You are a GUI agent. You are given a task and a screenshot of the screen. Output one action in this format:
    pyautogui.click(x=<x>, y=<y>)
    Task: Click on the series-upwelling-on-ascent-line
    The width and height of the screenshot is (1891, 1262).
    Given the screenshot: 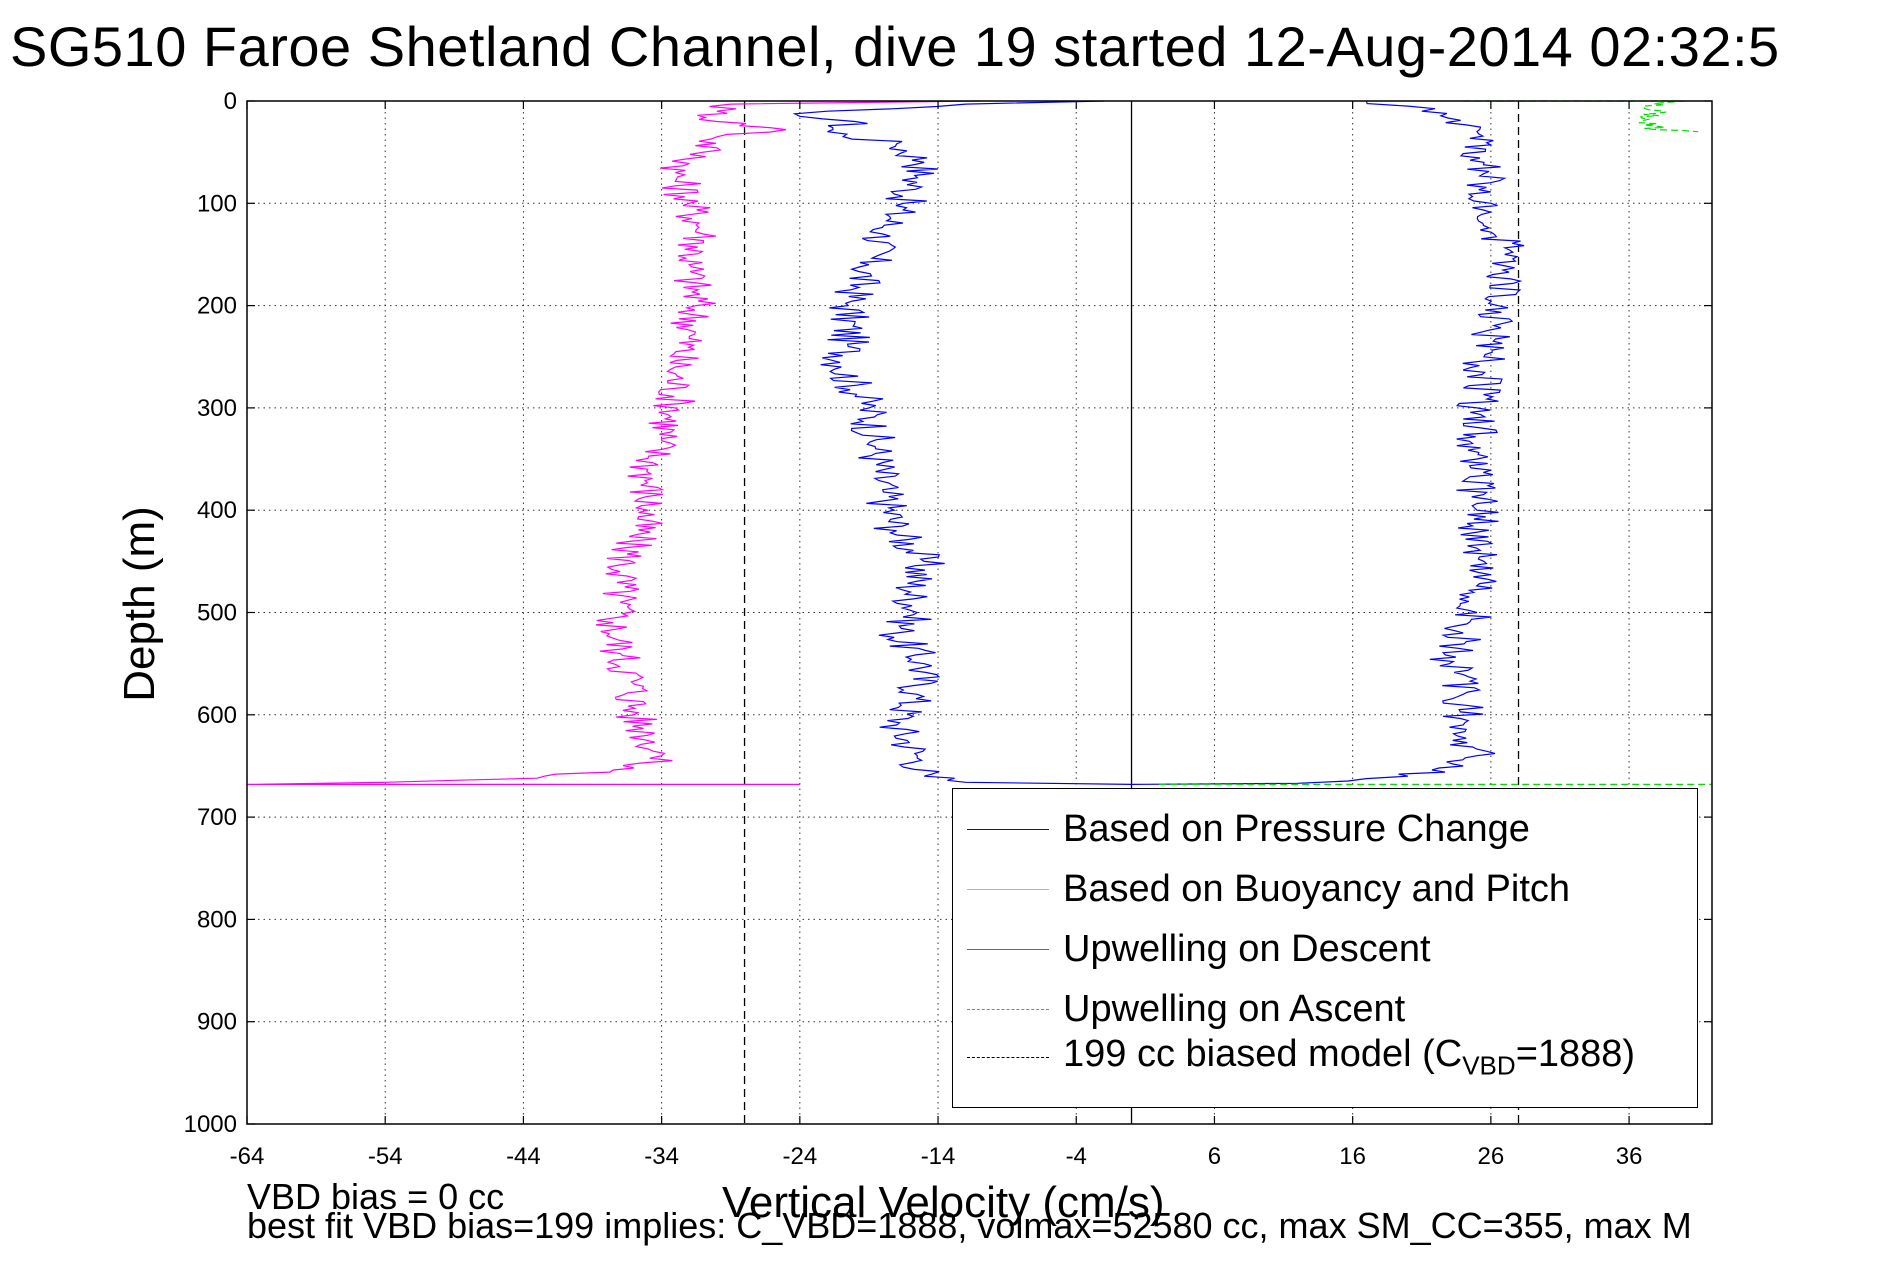 What is the action you would take?
    pyautogui.click(x=1581, y=116)
    